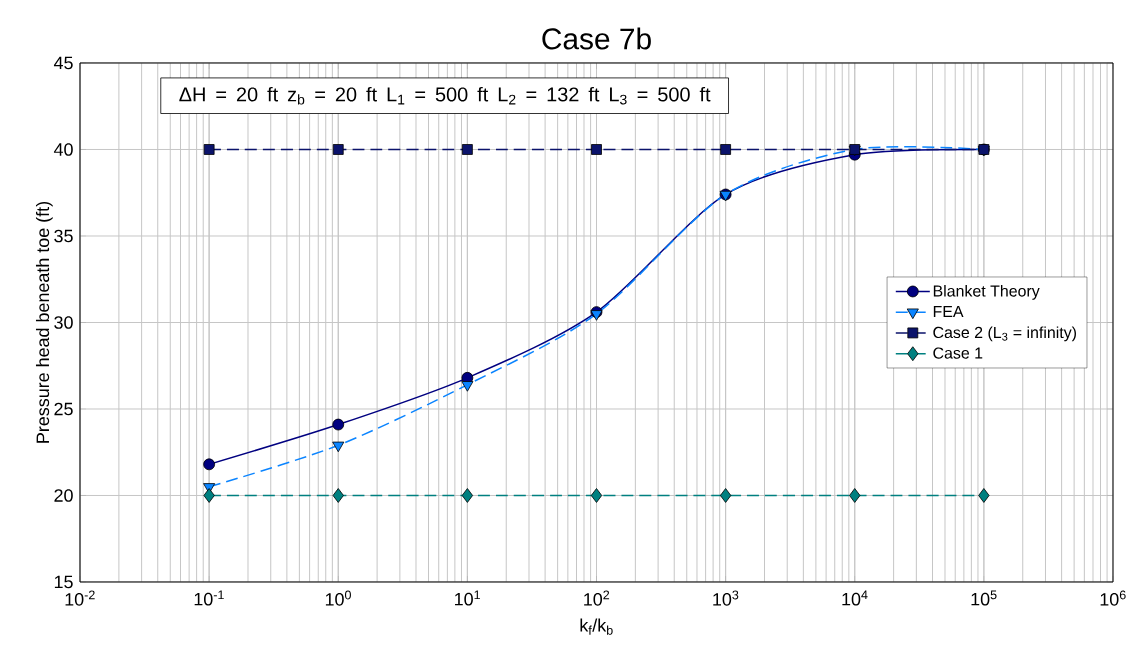  Describe the element at coordinates (338, 598) in the screenshot. I see `x-tick-label: 10$^{0}$` at that location.